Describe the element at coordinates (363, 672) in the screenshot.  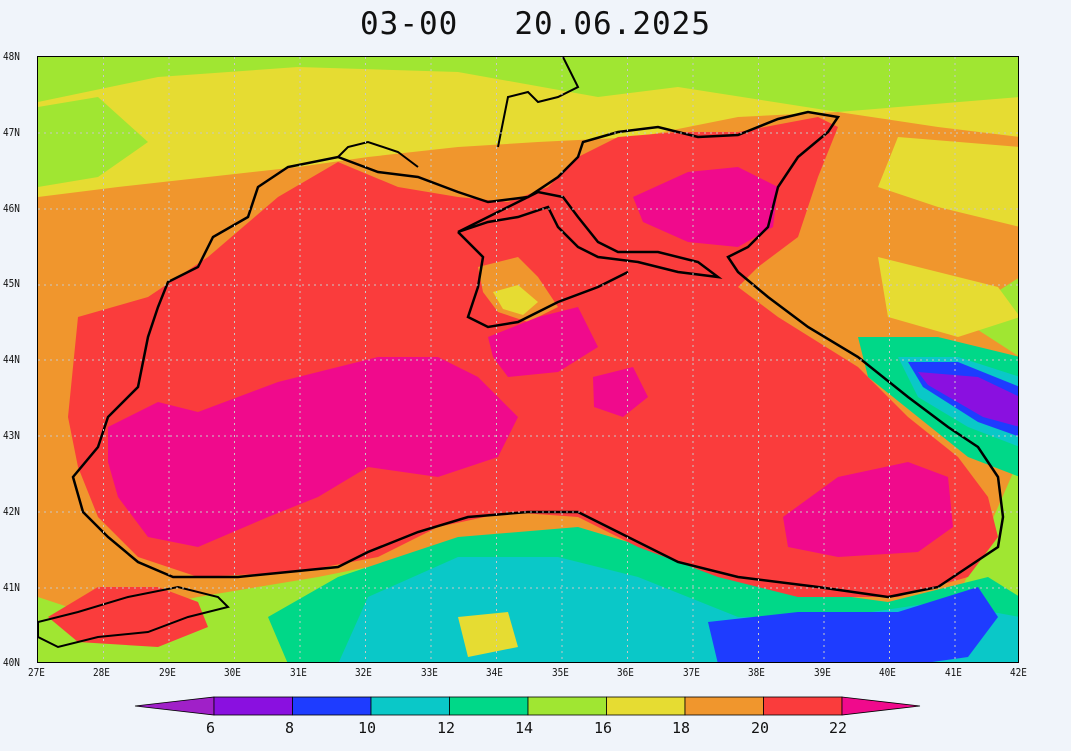
I see `lon-label: 32E` at that location.